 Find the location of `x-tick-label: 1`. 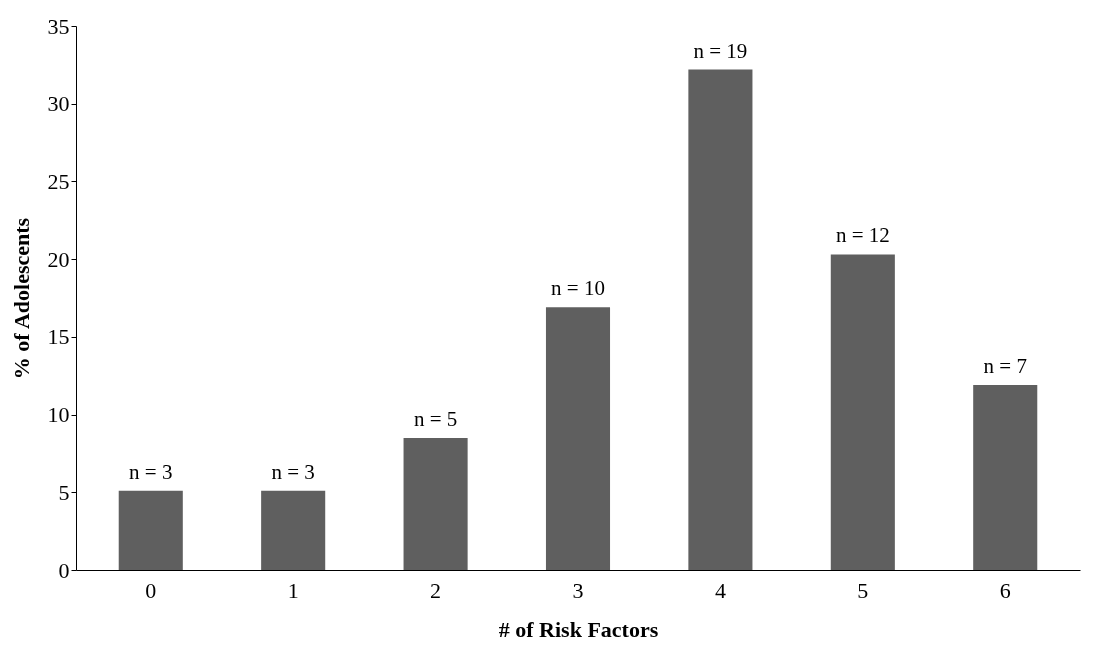

x-tick-label: 1 is located at coordinates (293, 590).